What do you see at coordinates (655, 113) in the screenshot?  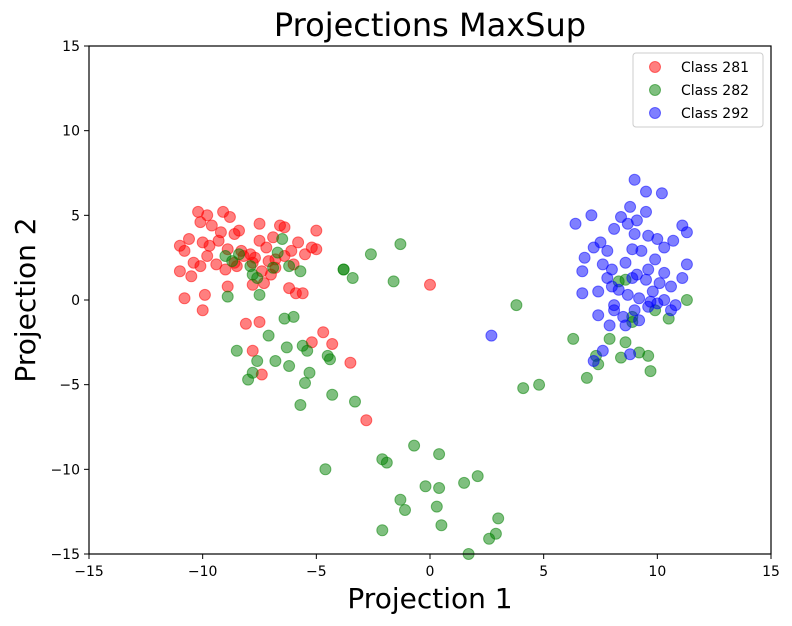 I see `legend-marker` at bounding box center [655, 113].